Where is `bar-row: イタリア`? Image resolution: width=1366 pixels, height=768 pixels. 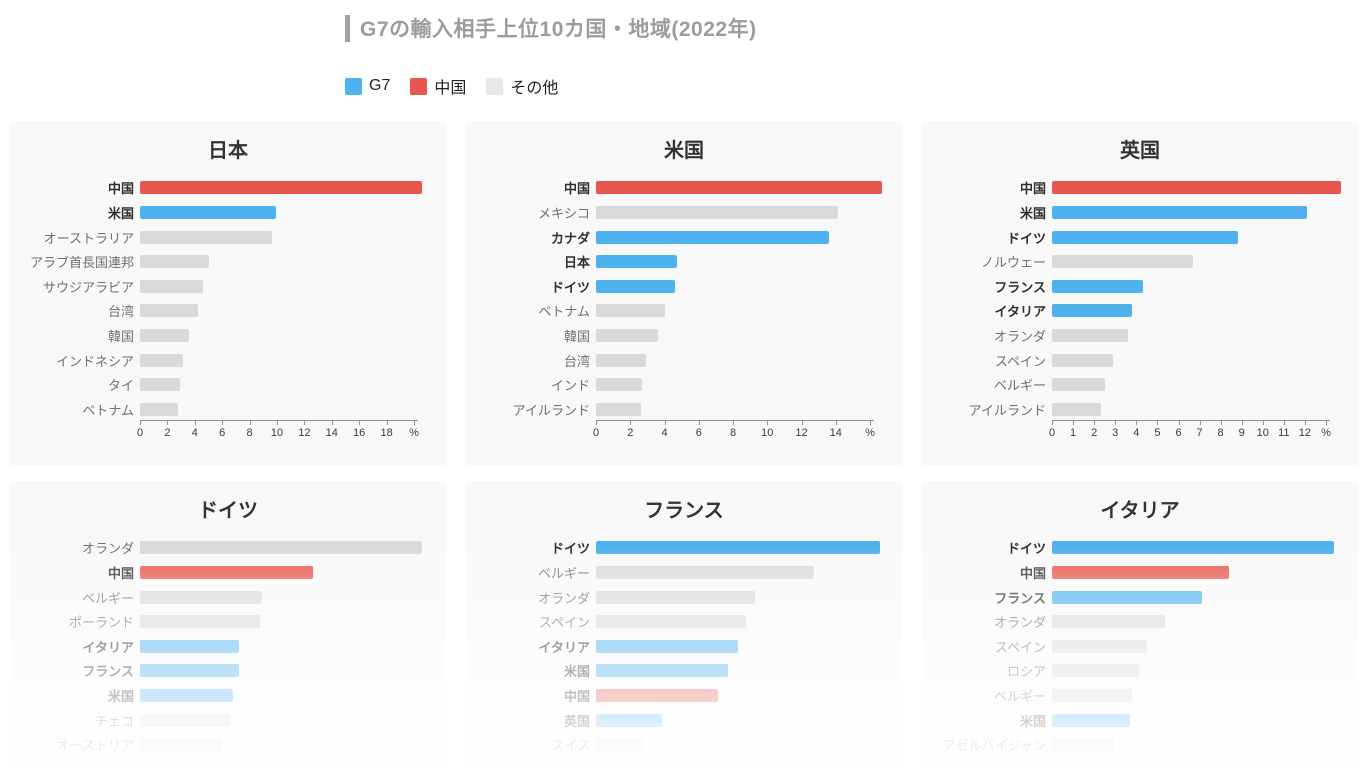
bar-row: イタリア is located at coordinates (684, 646).